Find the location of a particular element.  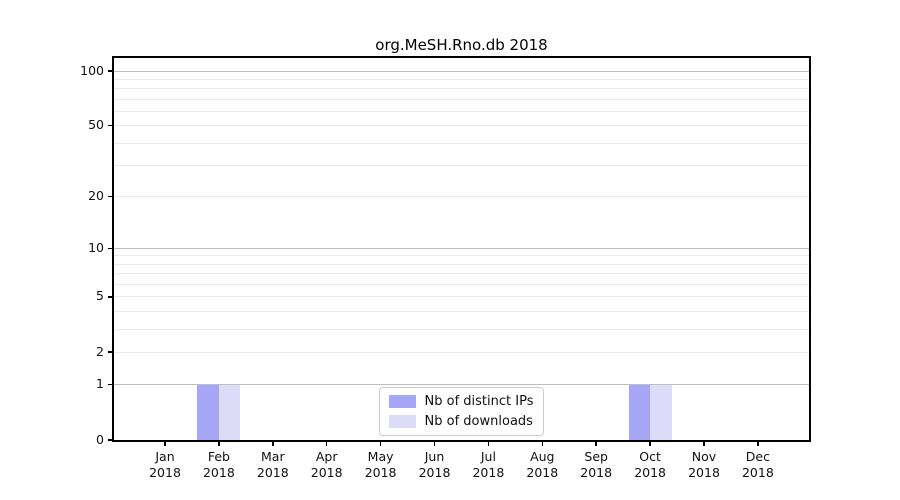

x-tick-month: May is located at coordinates (380, 456).